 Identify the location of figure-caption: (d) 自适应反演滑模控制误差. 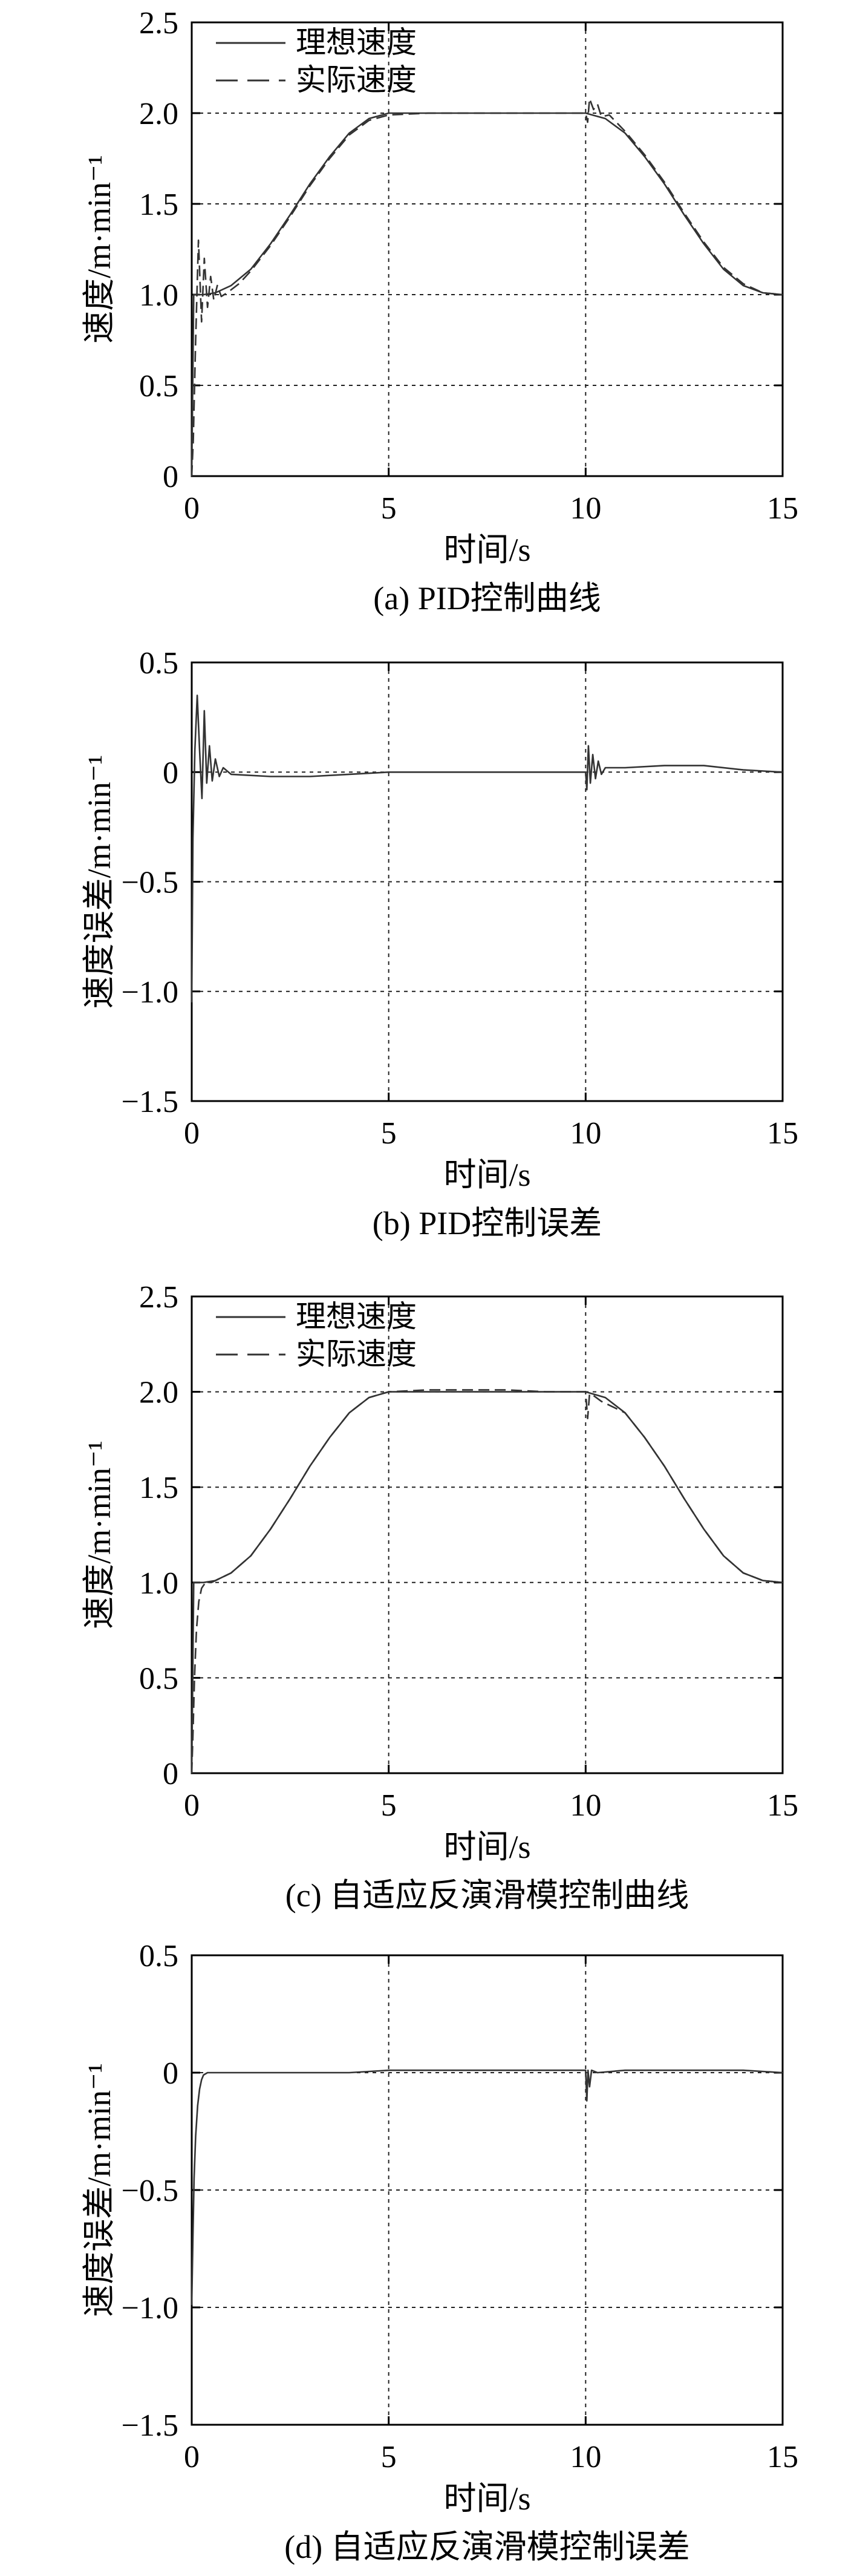
(486, 2547).